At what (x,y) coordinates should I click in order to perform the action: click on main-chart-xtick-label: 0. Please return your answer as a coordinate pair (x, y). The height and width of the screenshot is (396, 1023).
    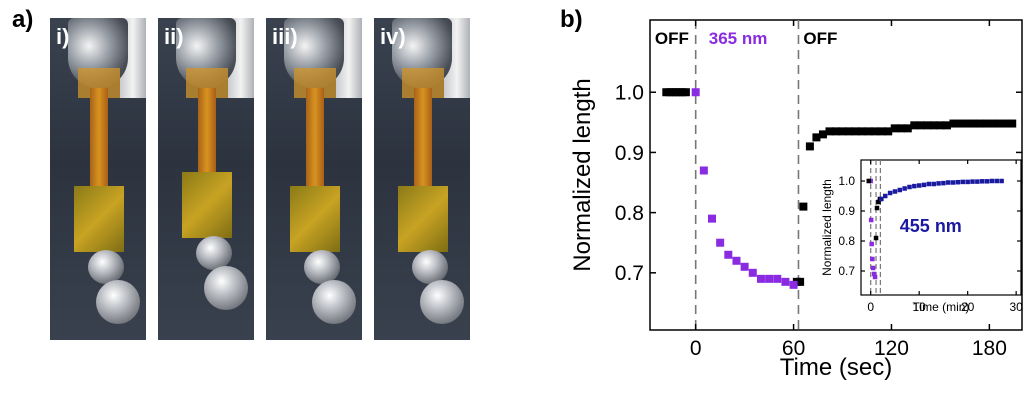
    Looking at the image, I should click on (696, 348).